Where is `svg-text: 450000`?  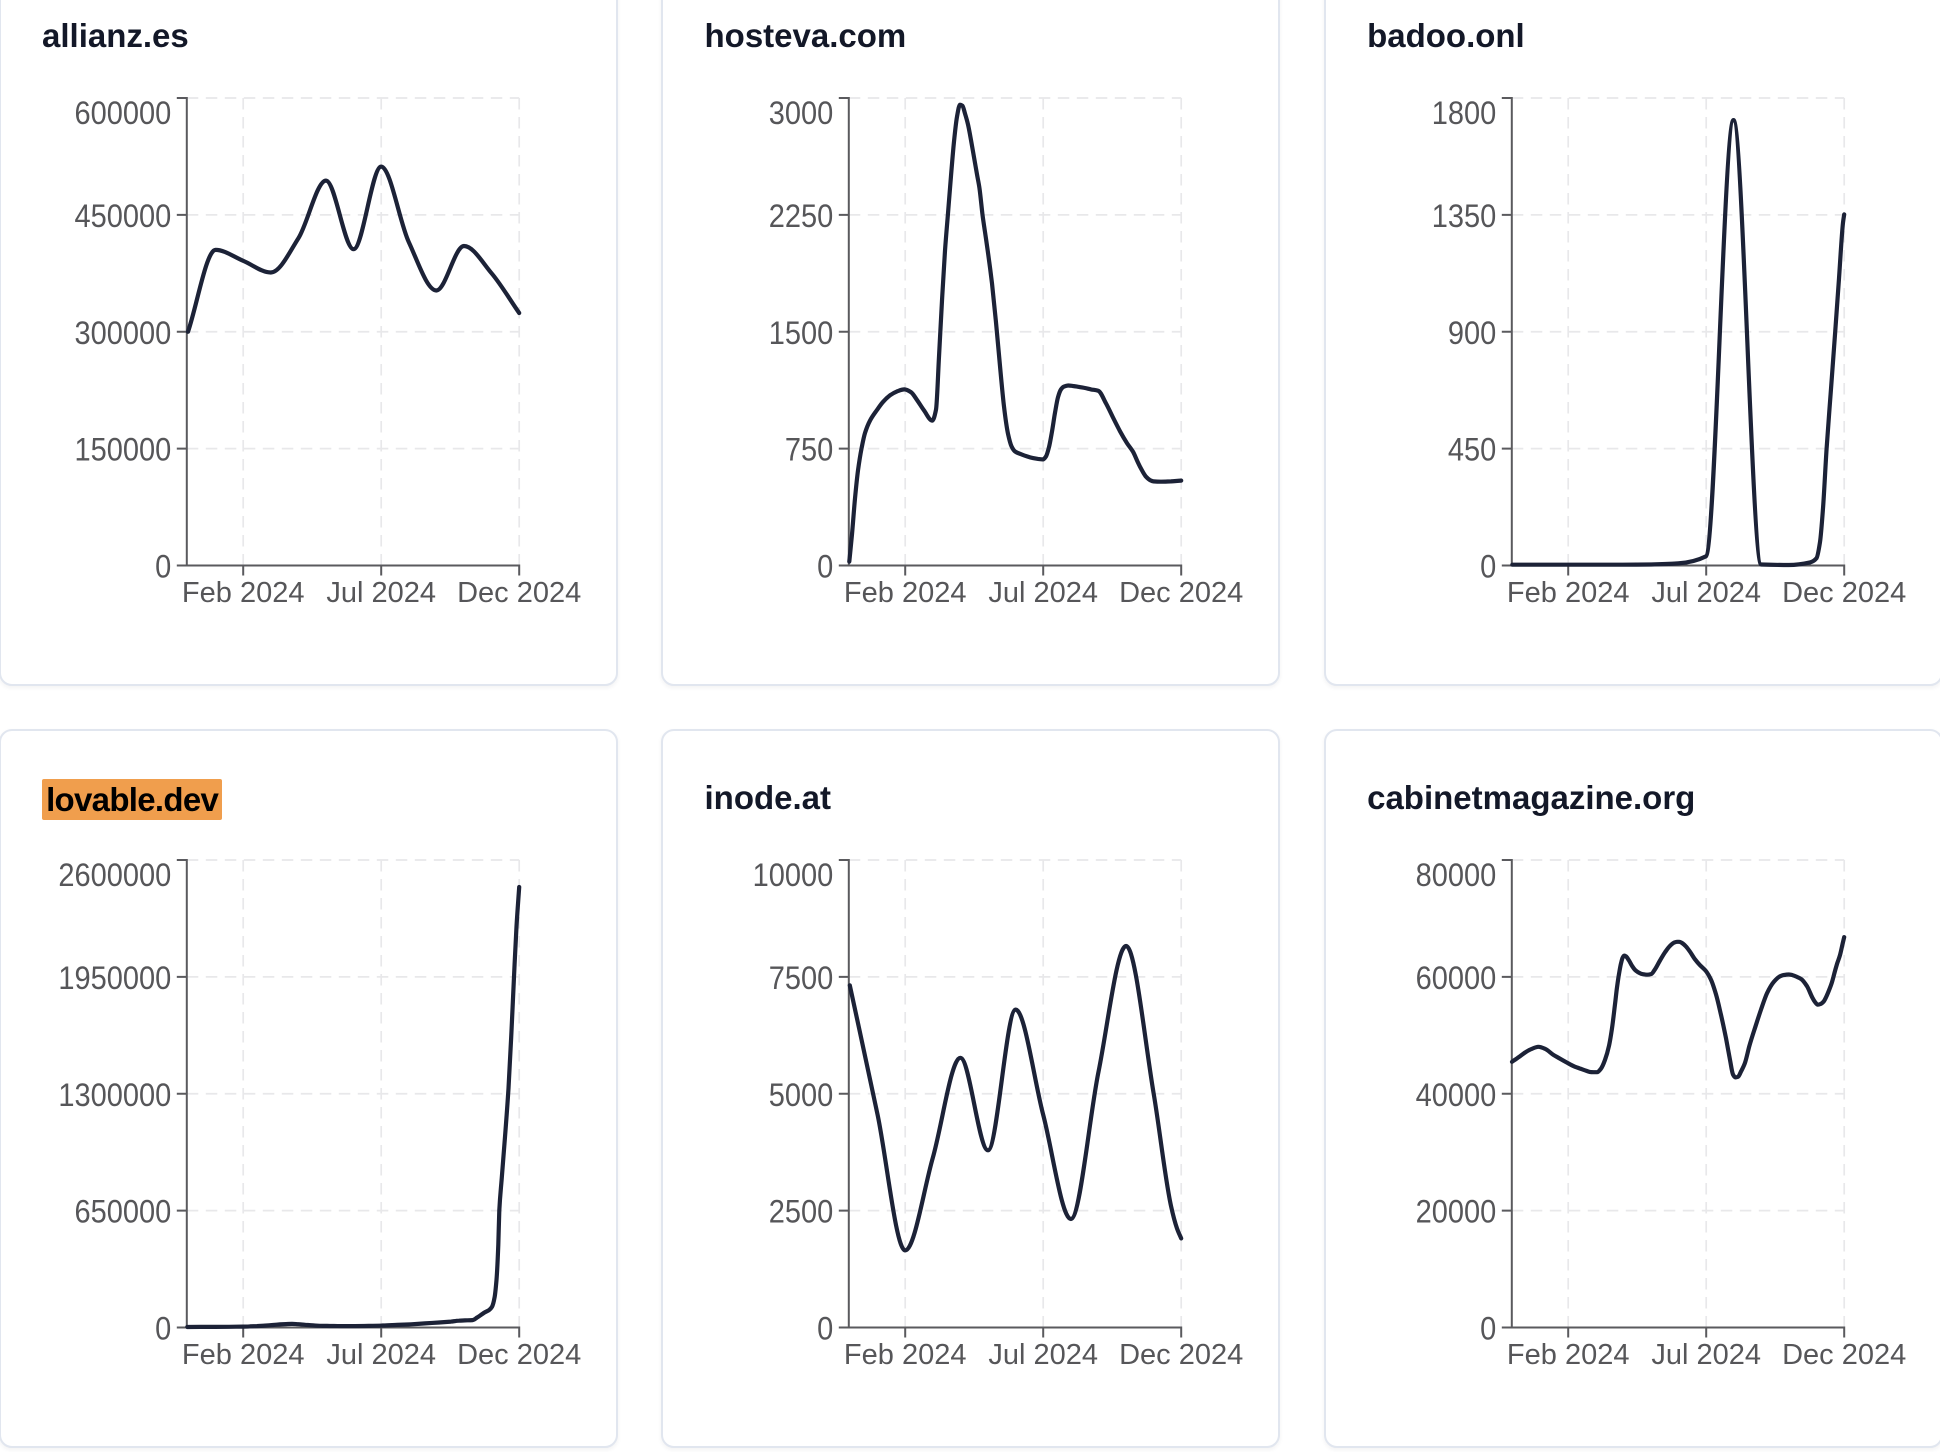 svg-text: 450000 is located at coordinates (122, 215).